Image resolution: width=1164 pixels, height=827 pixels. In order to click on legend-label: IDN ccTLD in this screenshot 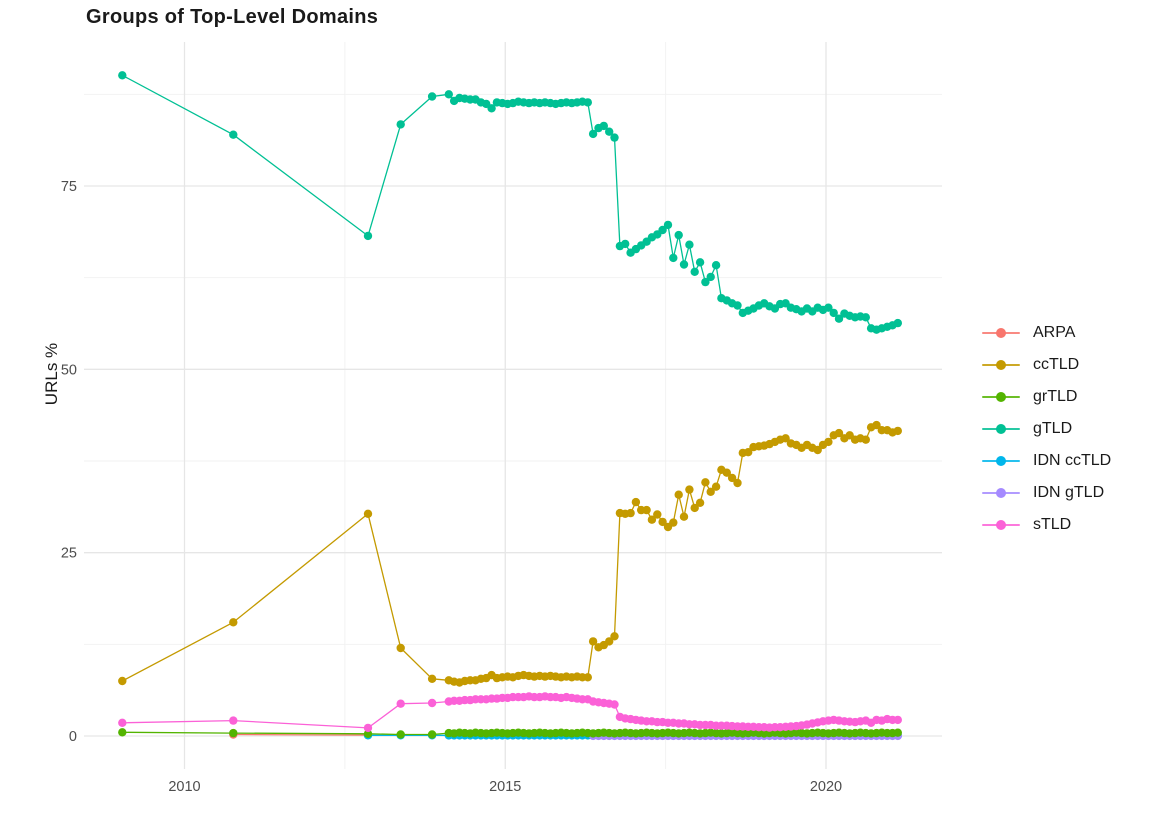, I will do `click(1072, 460)`.